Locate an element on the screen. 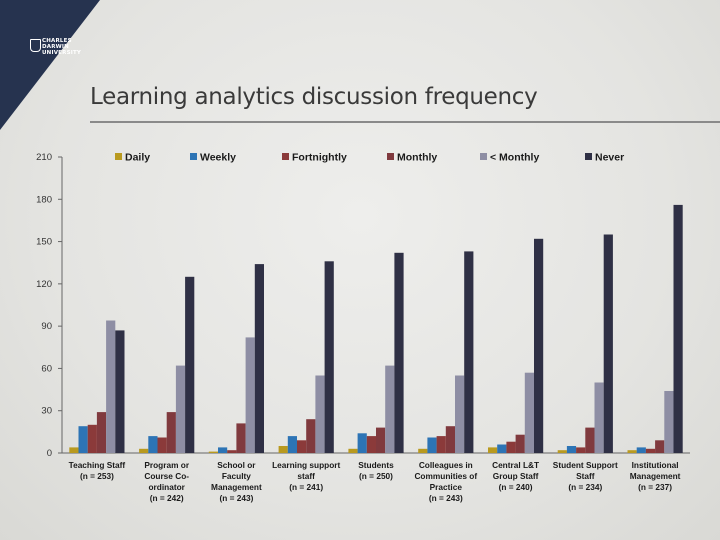 This screenshot has width=720, height=540. category-label: (n = 240) is located at coordinates (516, 487).